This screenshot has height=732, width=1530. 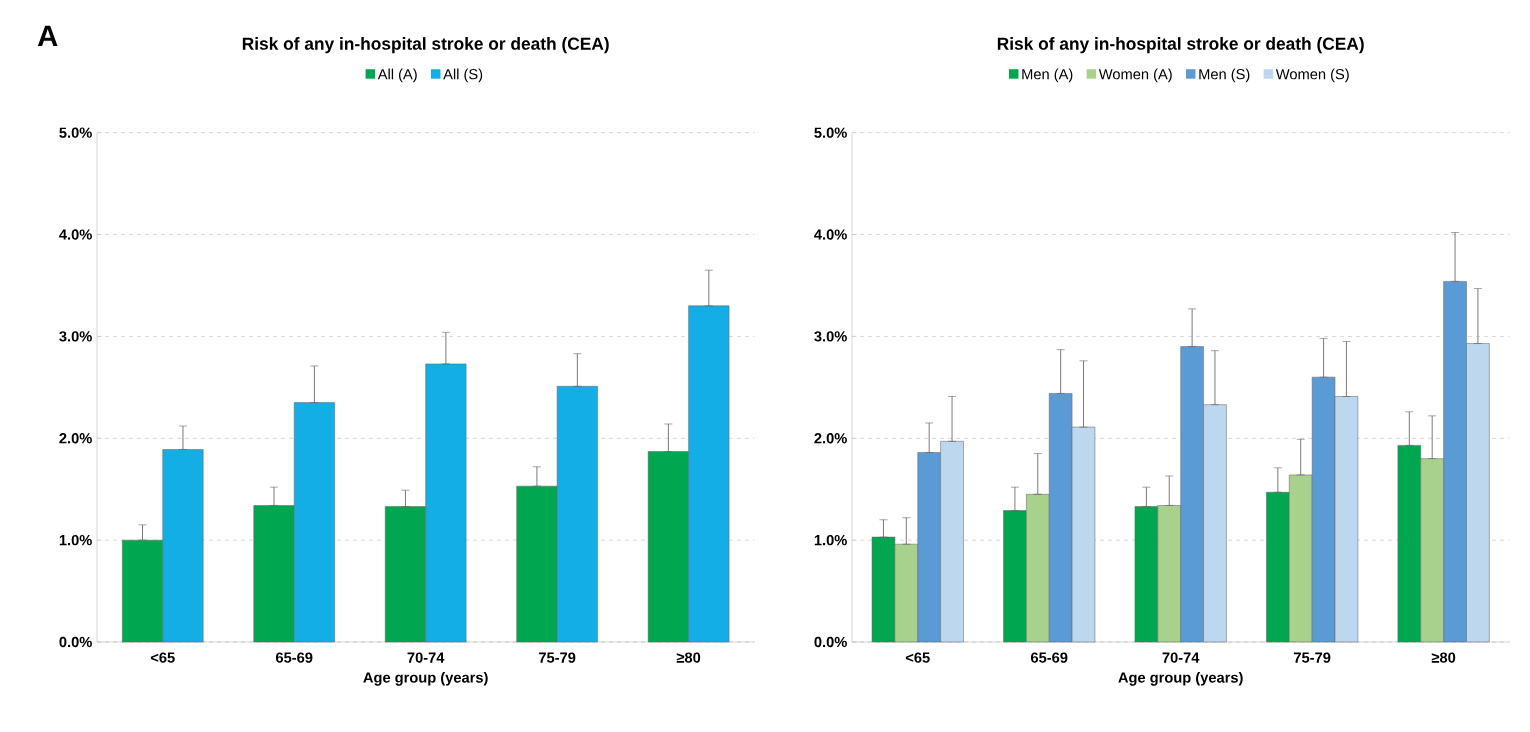 What do you see at coordinates (397, 75) in the screenshot?
I see `legend-label: All (A)` at bounding box center [397, 75].